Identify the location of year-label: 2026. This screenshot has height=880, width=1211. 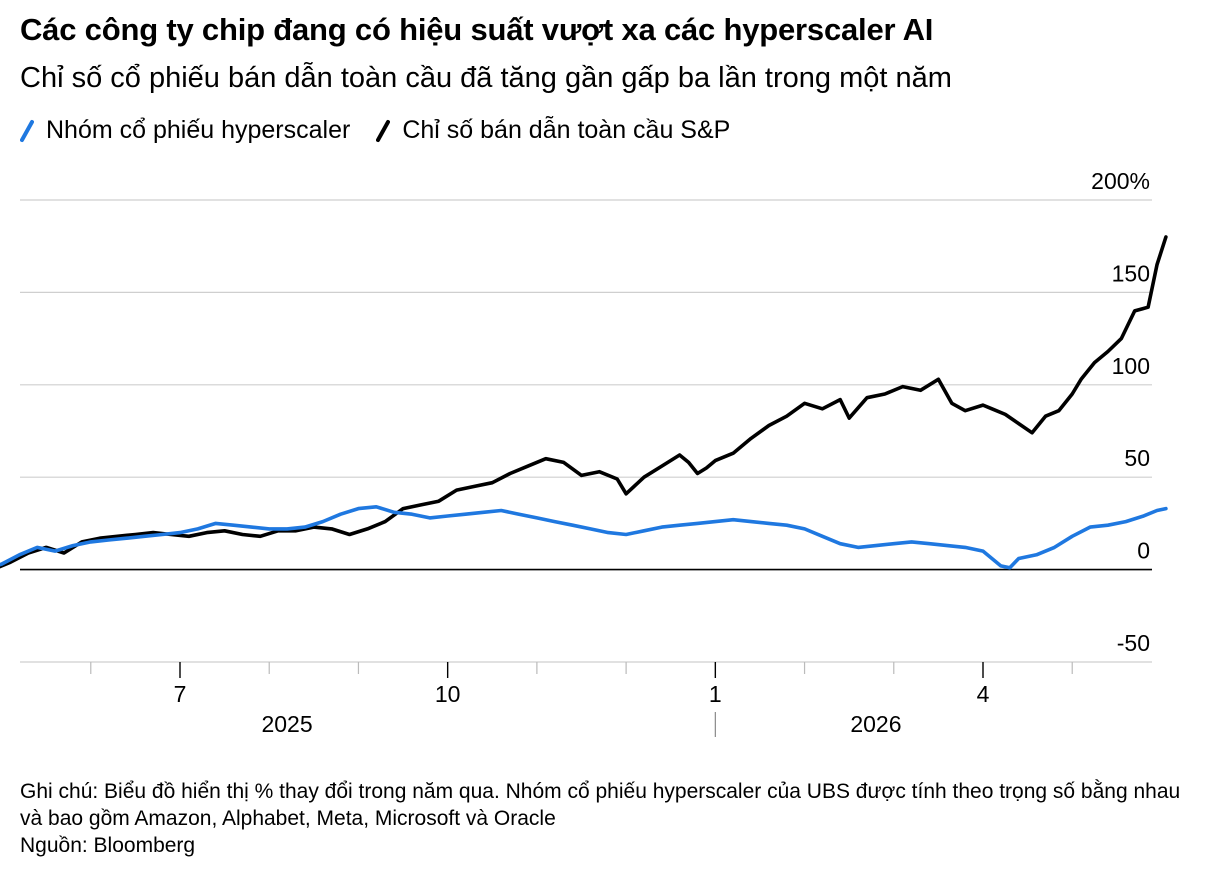
(875, 724).